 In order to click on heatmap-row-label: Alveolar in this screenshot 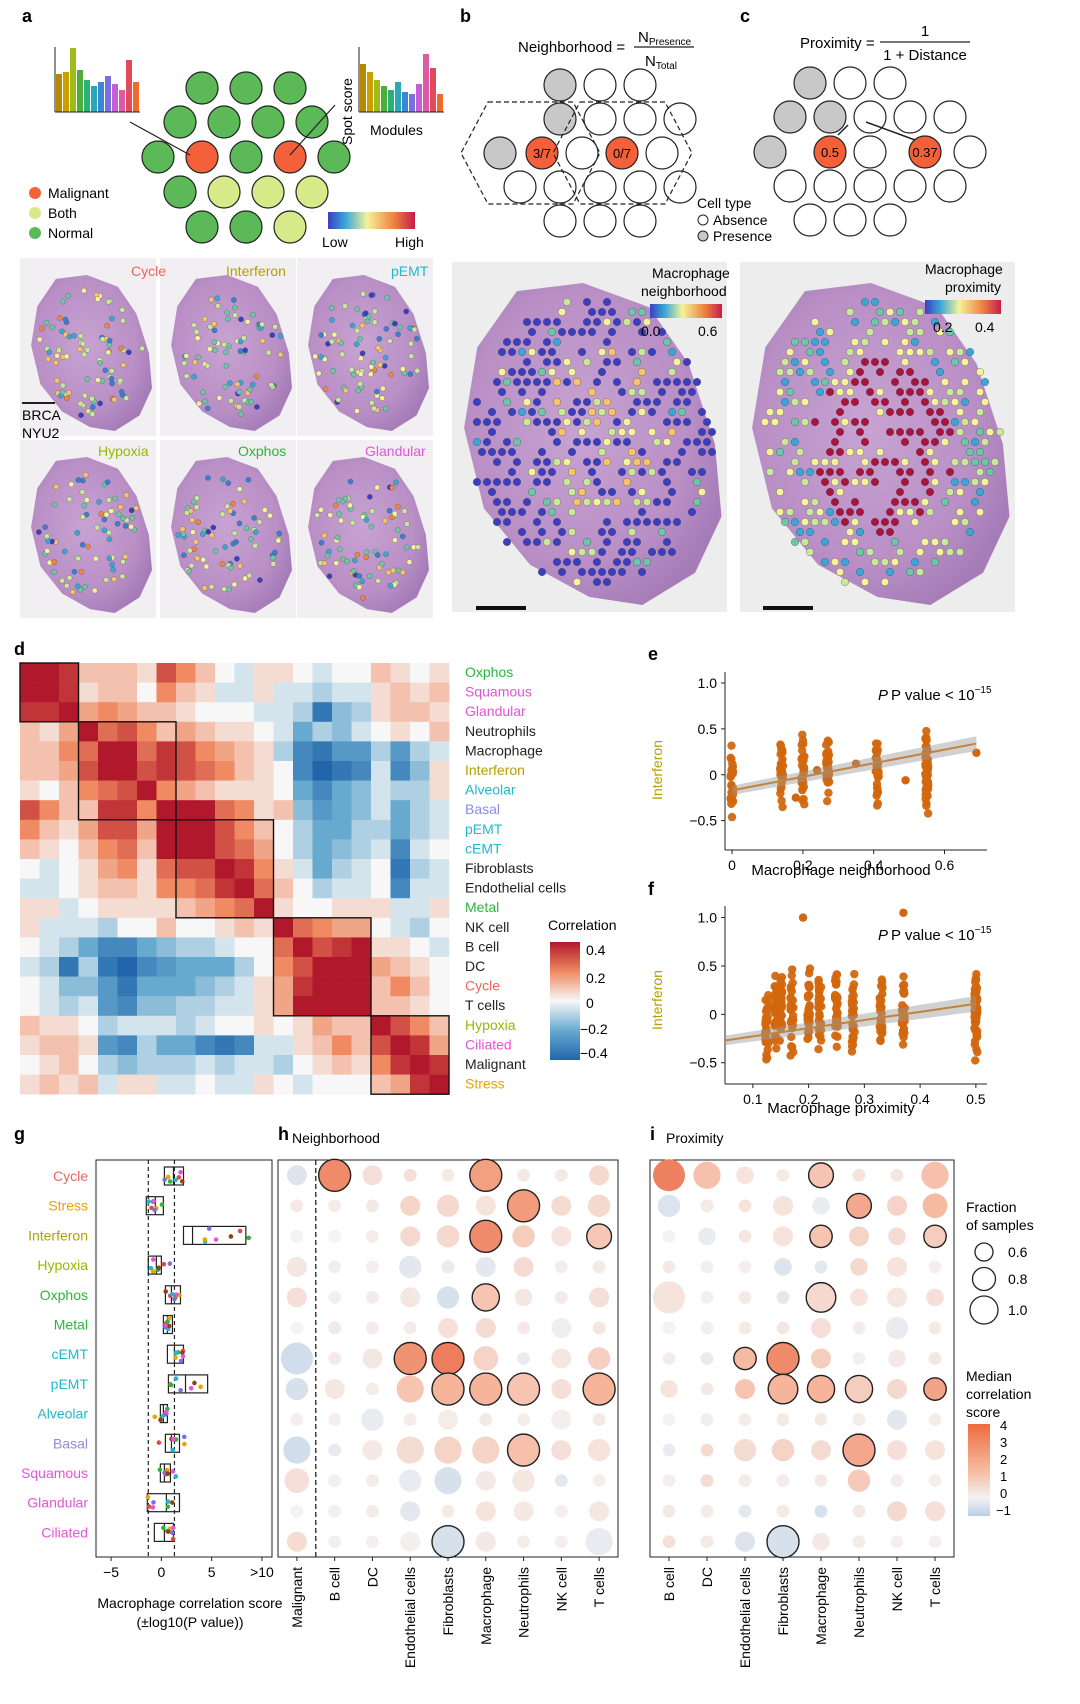, I will do `click(490, 790)`.